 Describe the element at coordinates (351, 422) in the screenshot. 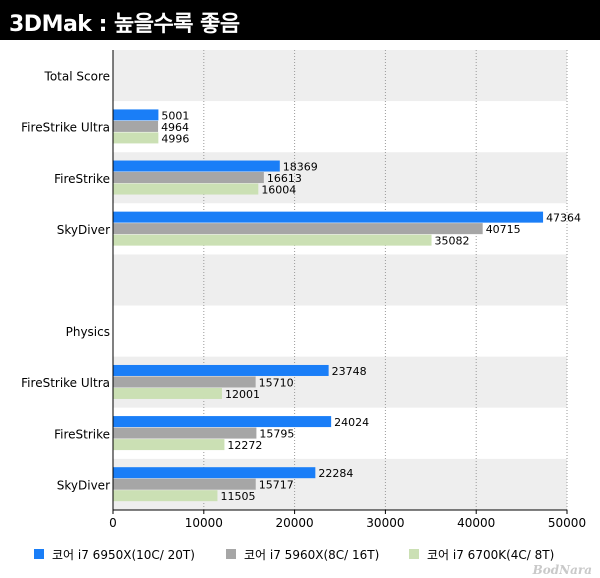

I see `data-label: 24024` at that location.